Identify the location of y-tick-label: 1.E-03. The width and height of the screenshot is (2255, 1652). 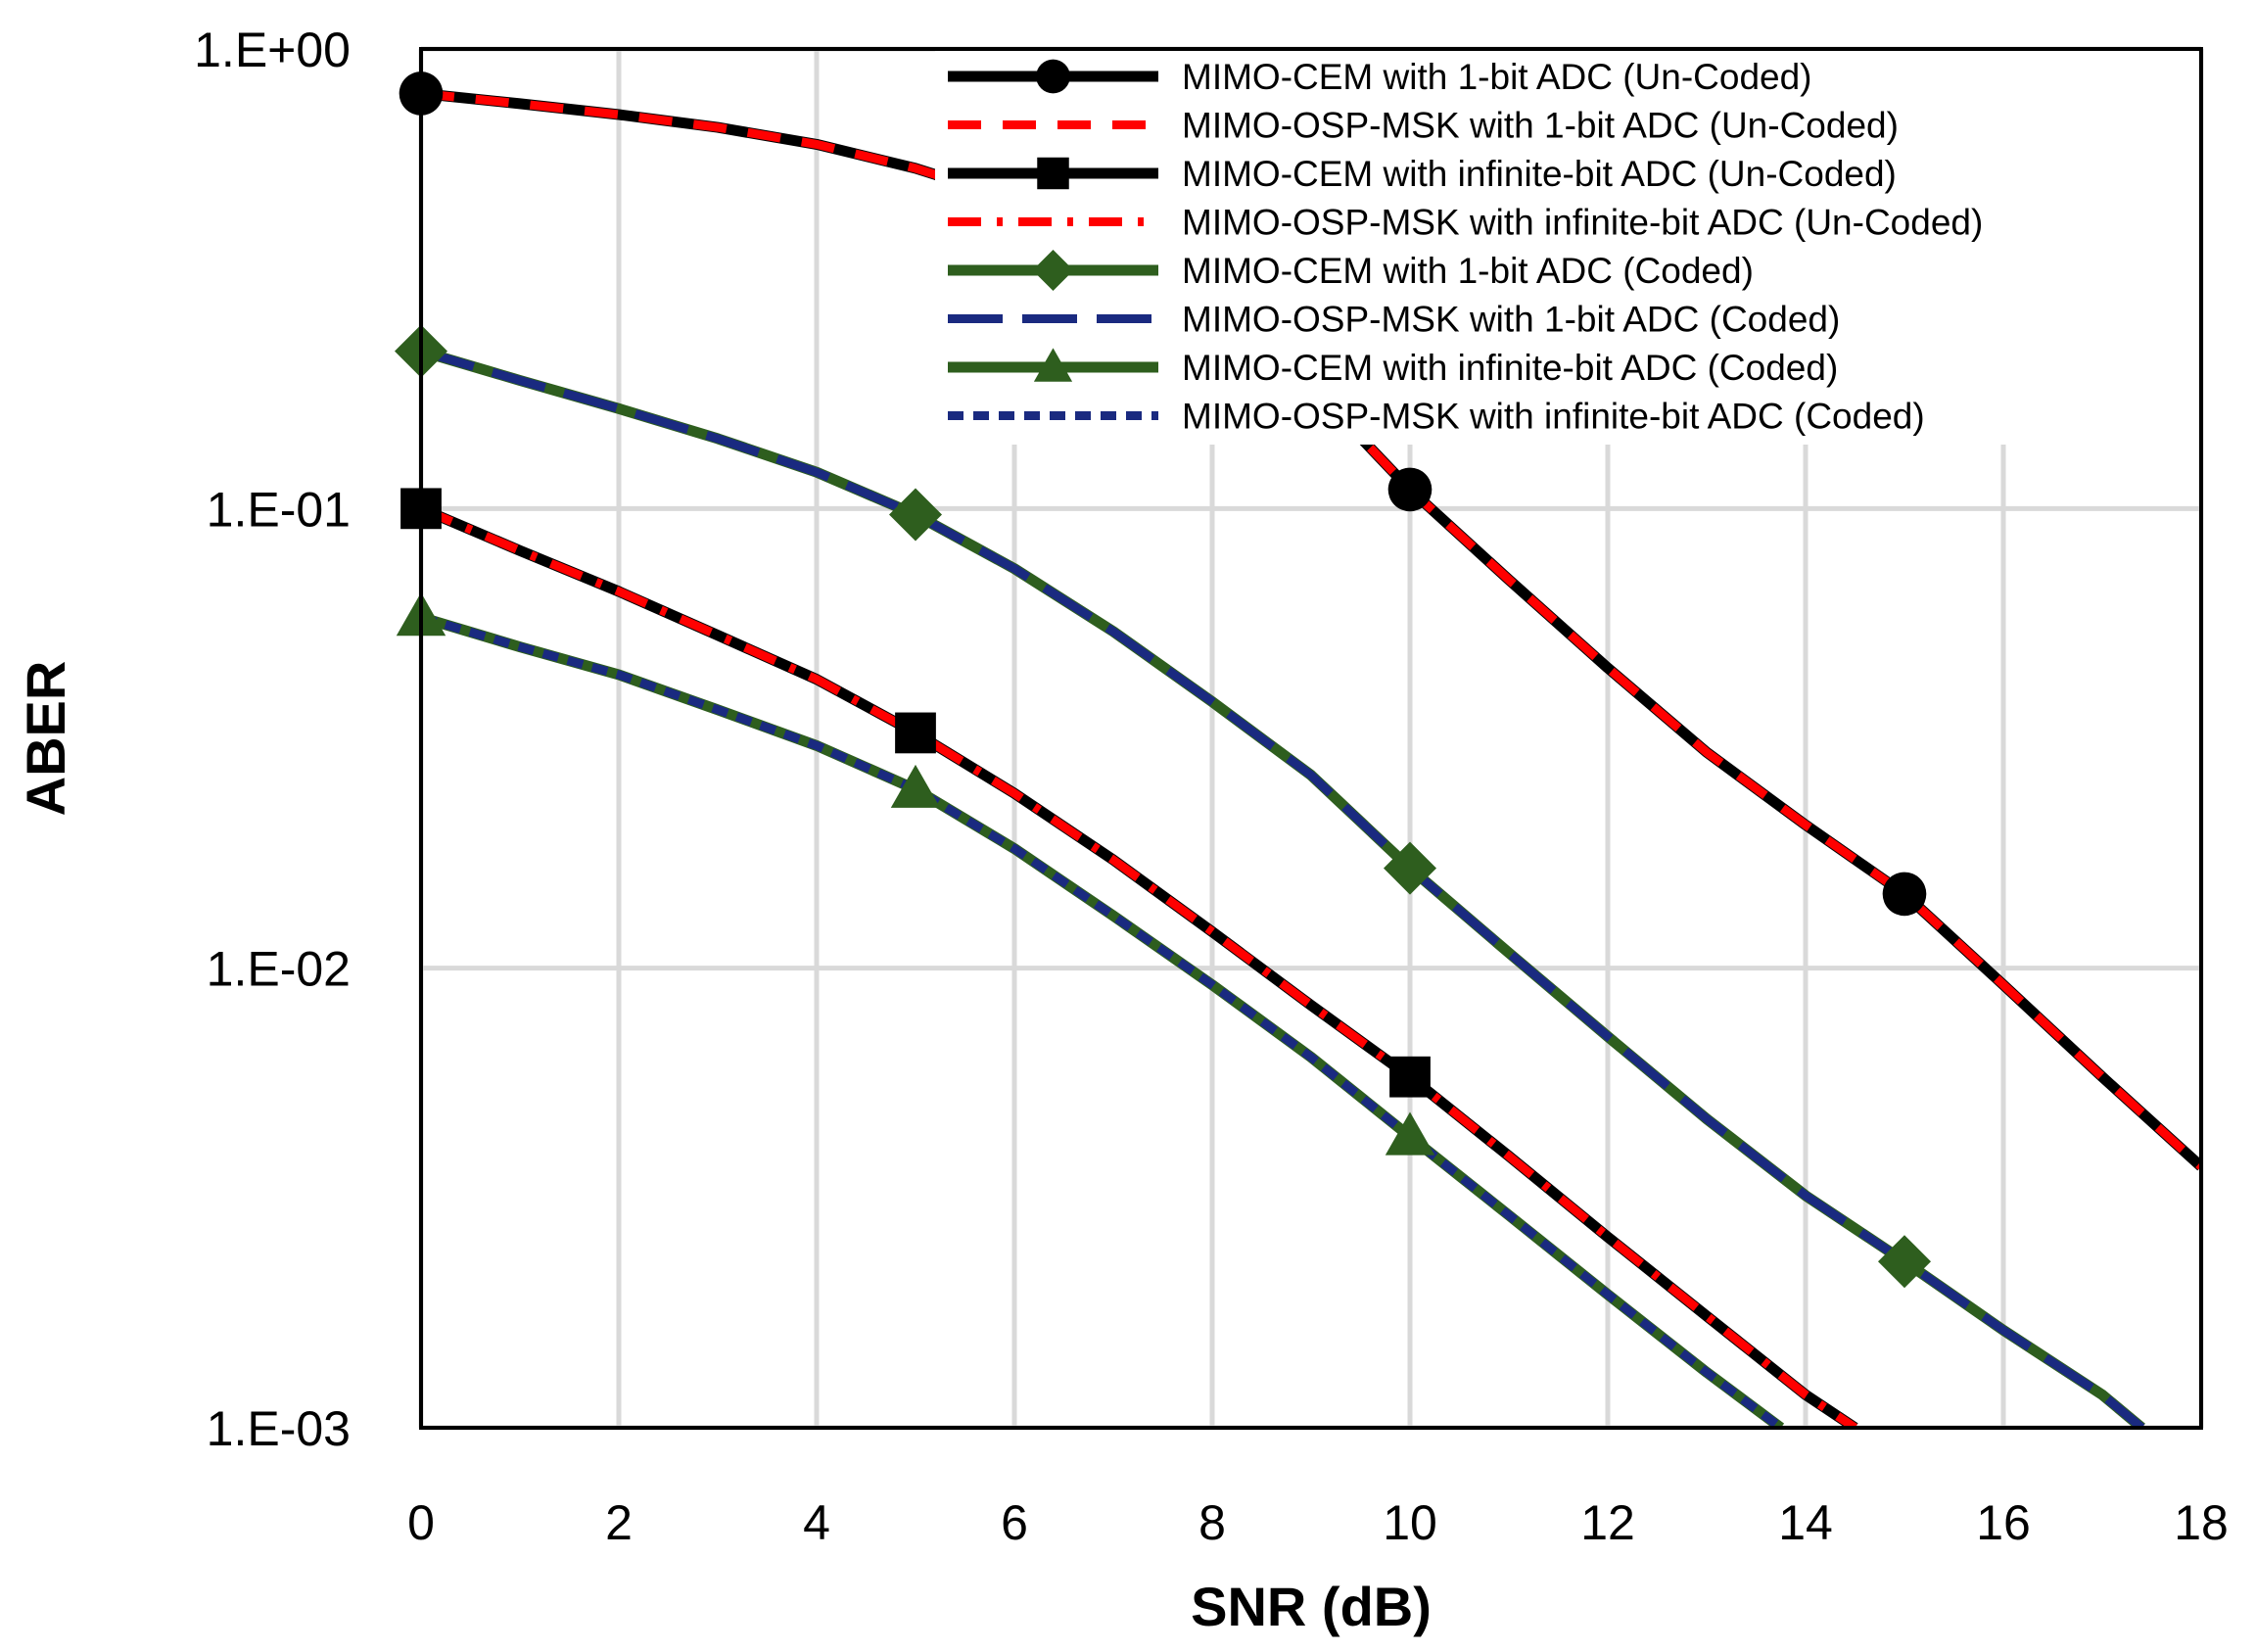
(279, 1428).